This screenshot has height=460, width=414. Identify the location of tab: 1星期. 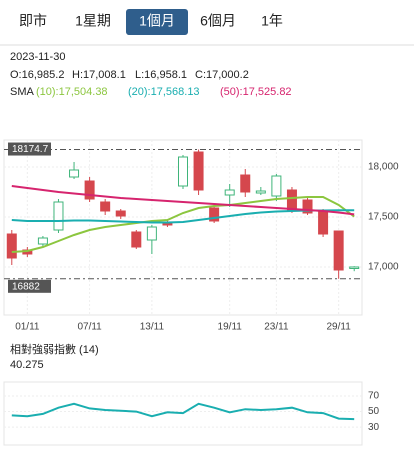
(93, 21).